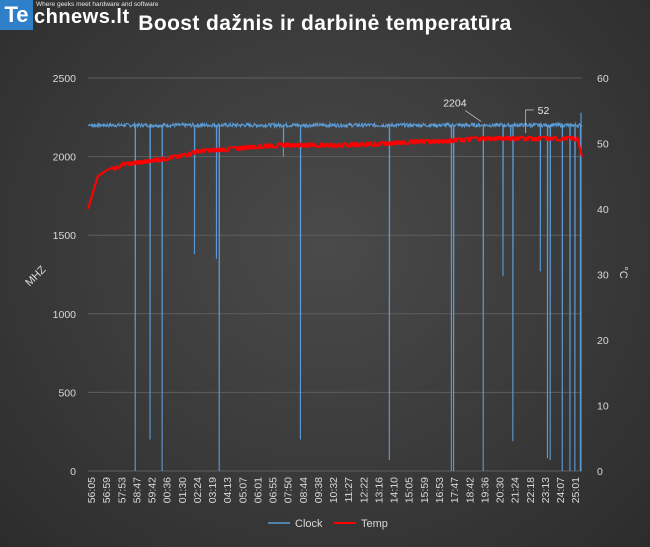  What do you see at coordinates (603, 79) in the screenshot?
I see `y2-tick-label: 60` at bounding box center [603, 79].